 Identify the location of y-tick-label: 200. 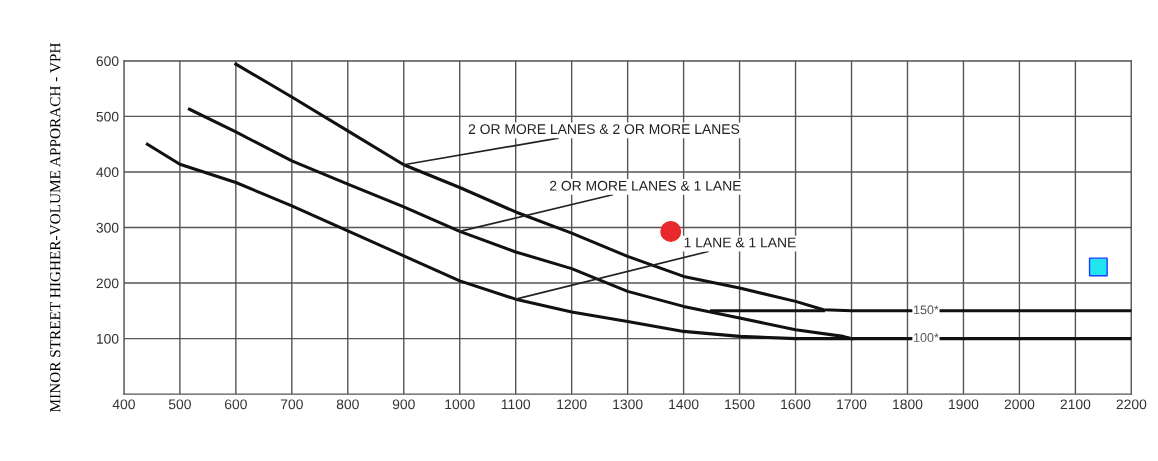
(107, 283).